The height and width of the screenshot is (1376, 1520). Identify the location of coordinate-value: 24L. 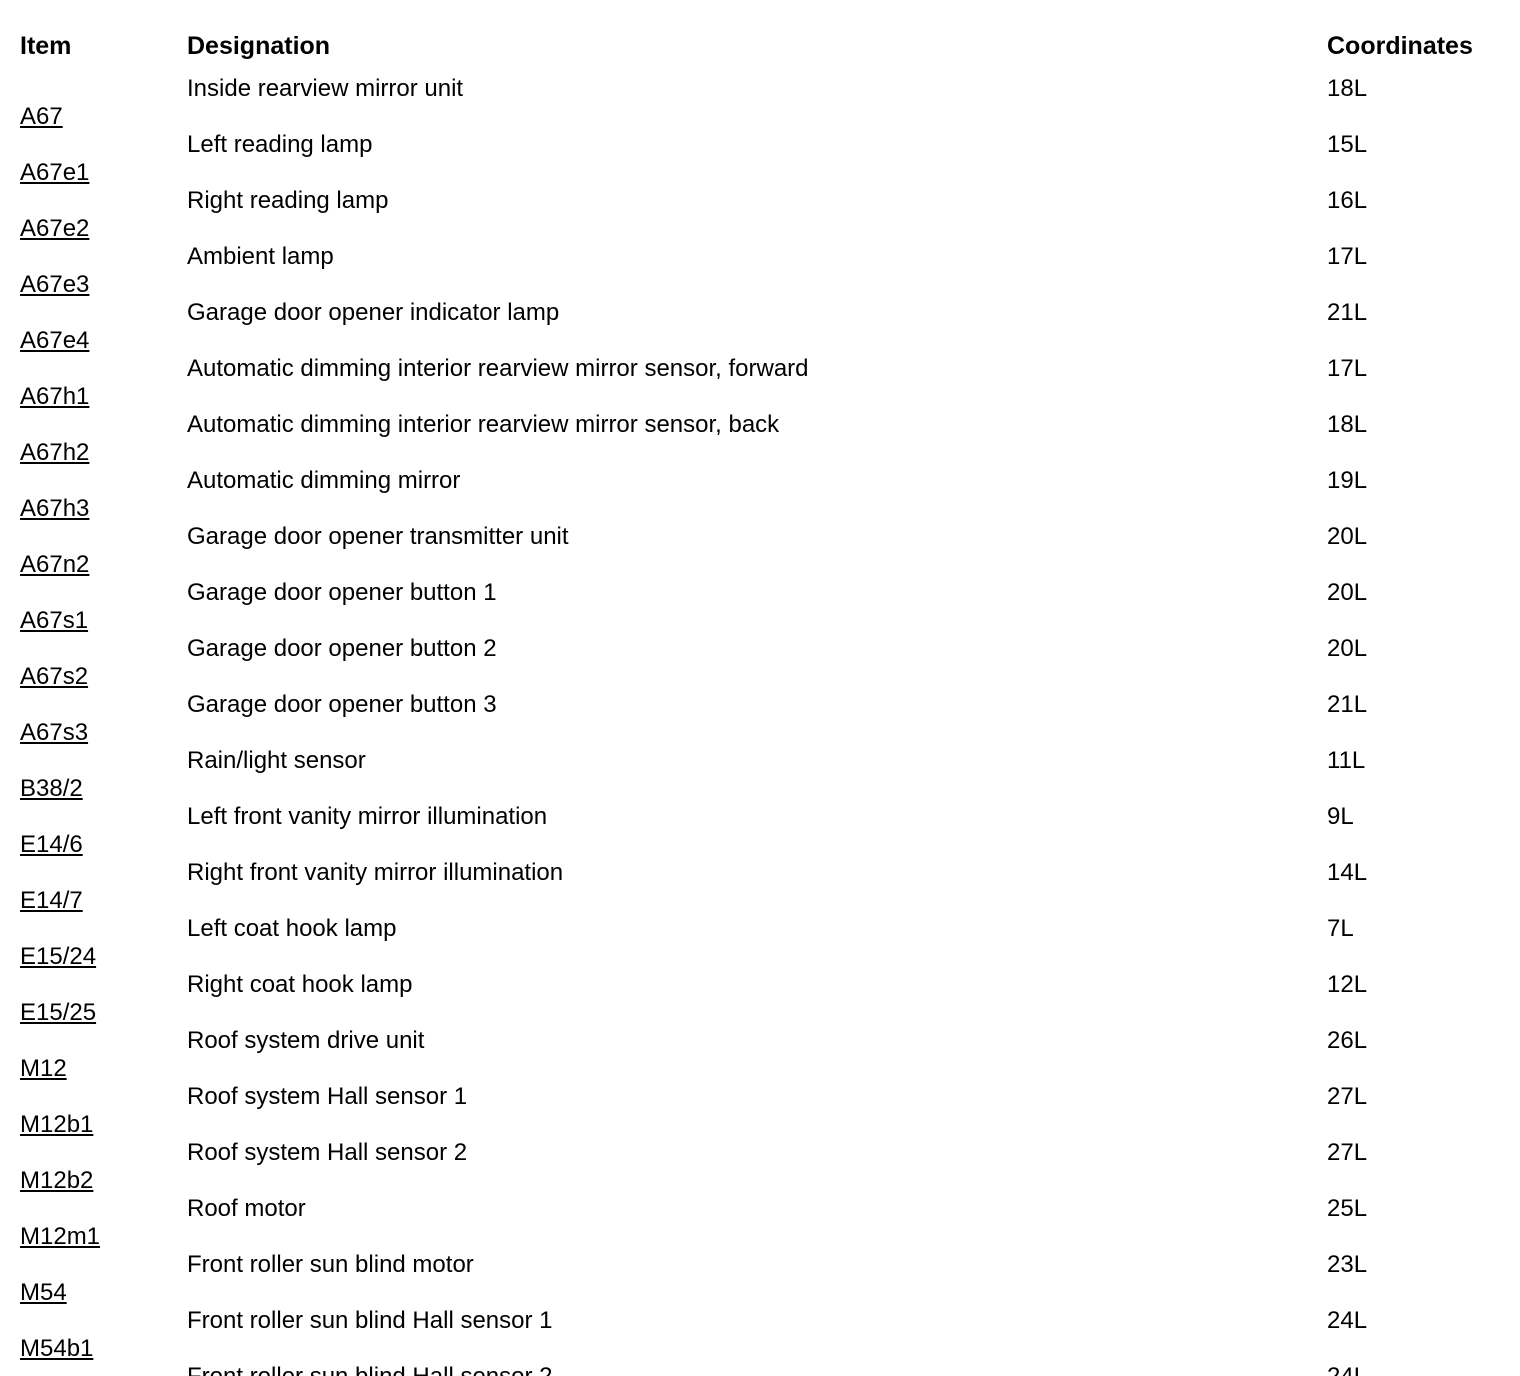
(1413, 1369).